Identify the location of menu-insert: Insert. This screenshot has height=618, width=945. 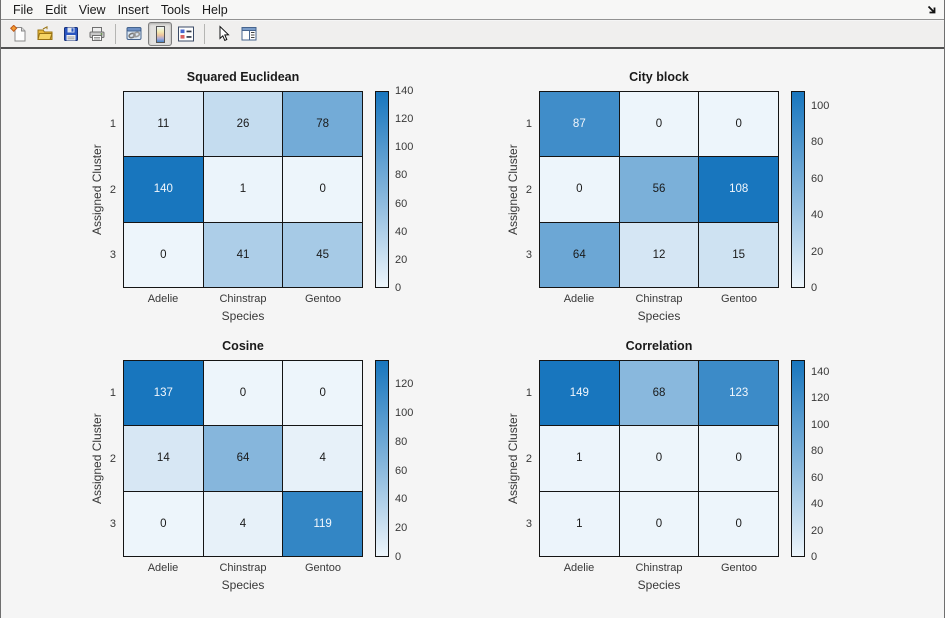
(133, 9).